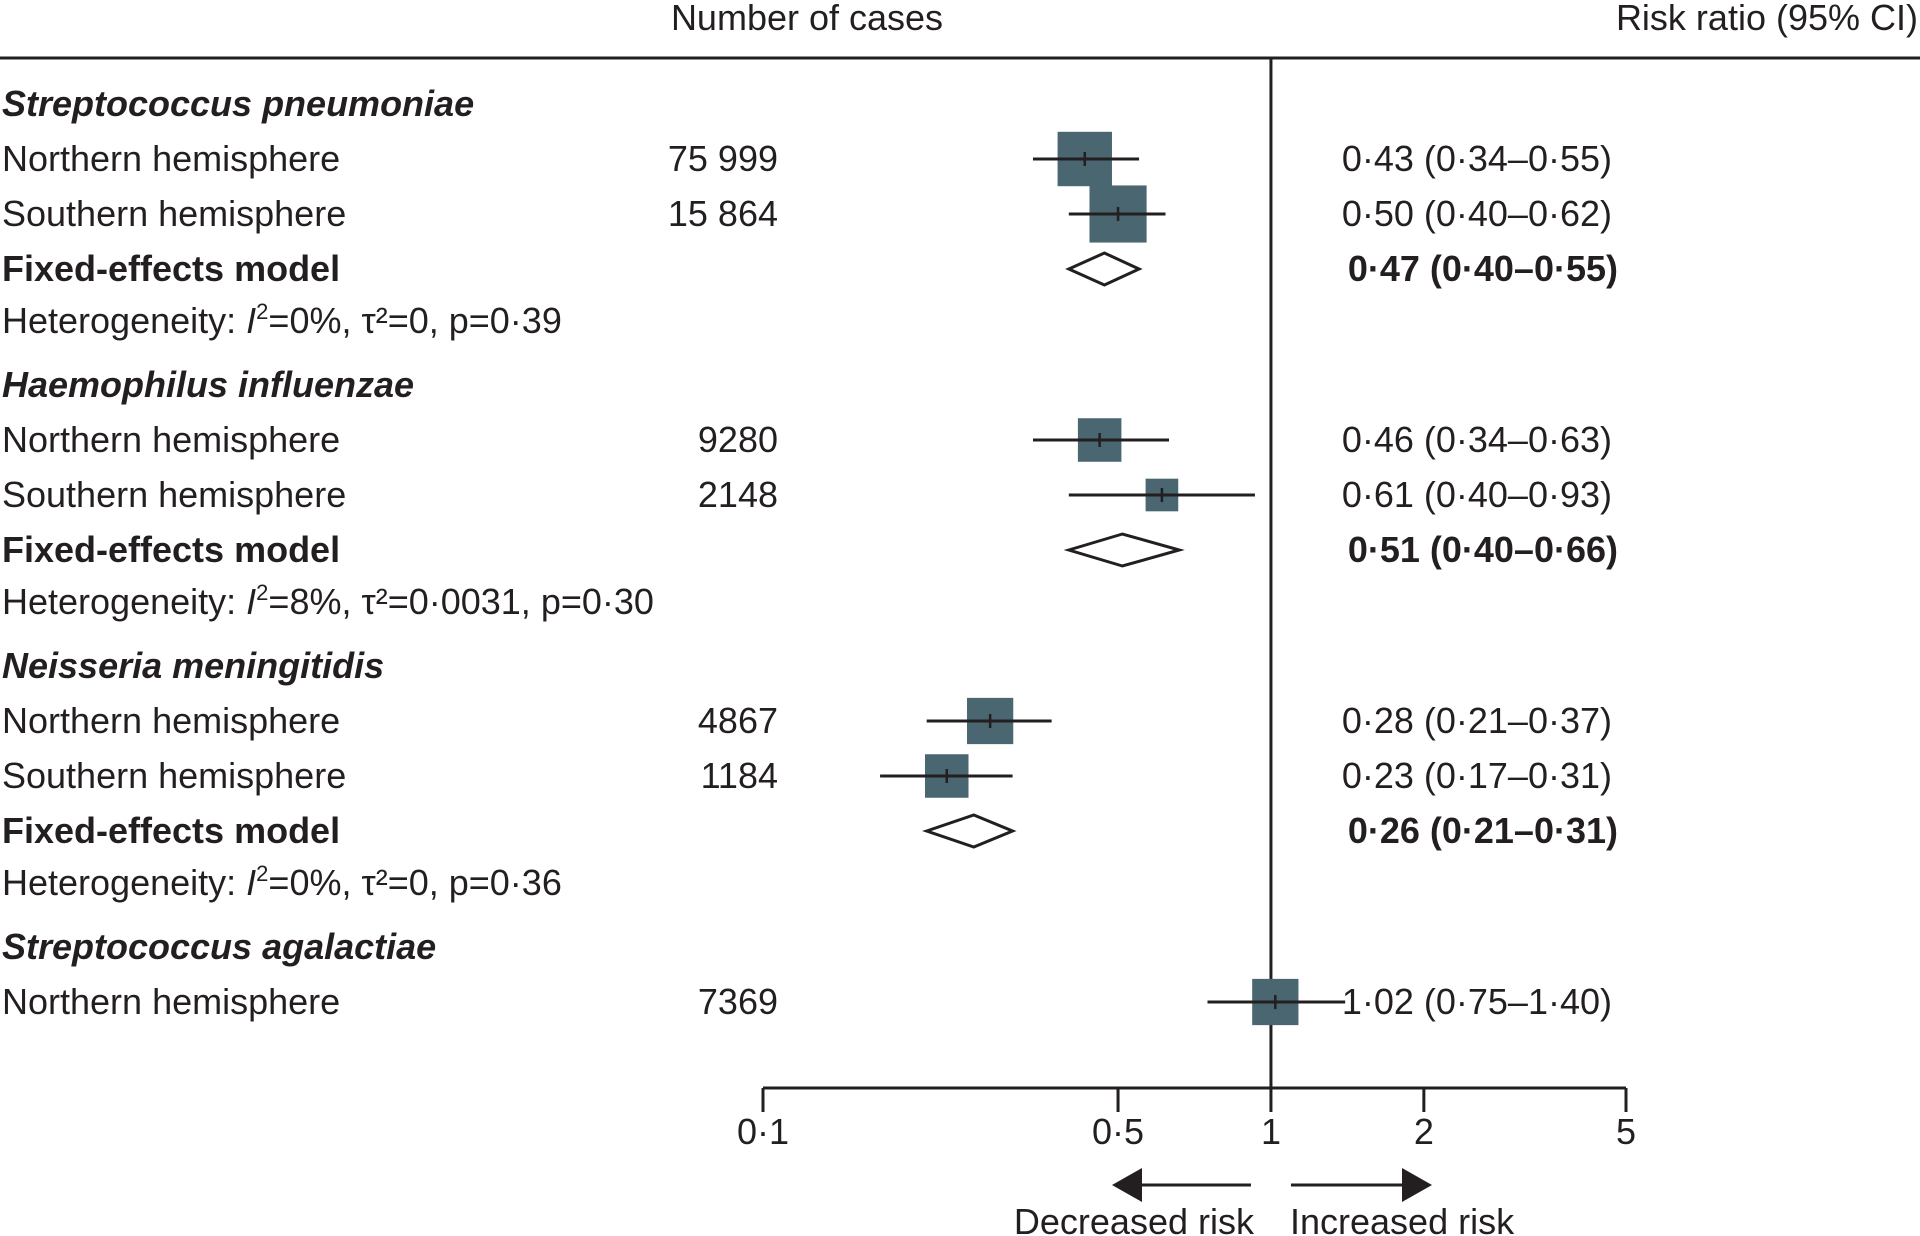  Describe the element at coordinates (1402, 1218) in the screenshot. I see `increased-risk-label: Increased risk` at that location.